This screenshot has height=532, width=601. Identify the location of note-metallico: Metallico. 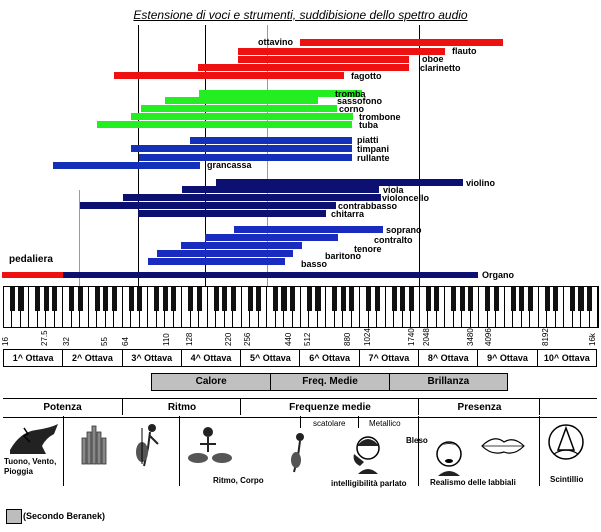
(385, 423).